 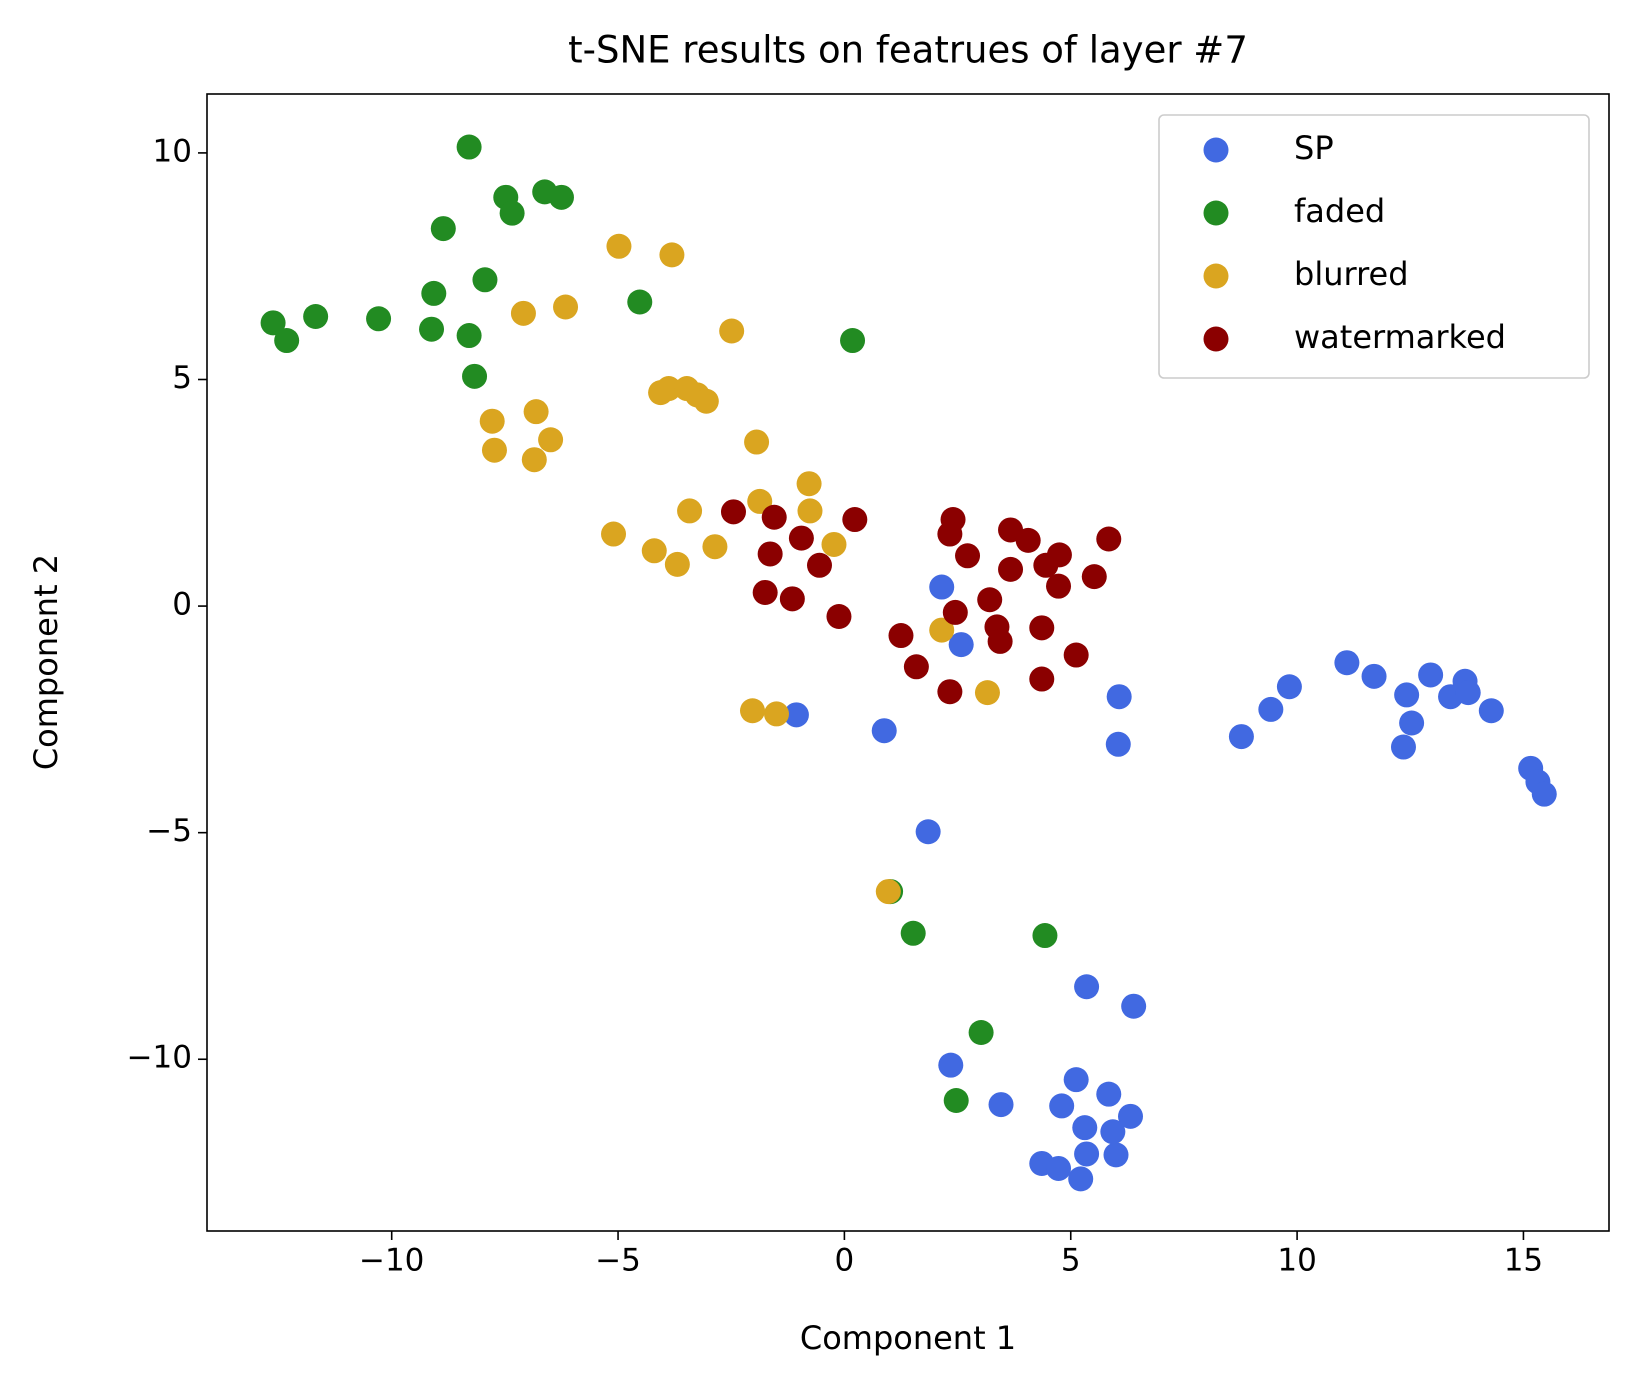 What do you see at coordinates (845, 1261) in the screenshot?
I see `x-tick-label: 0` at bounding box center [845, 1261].